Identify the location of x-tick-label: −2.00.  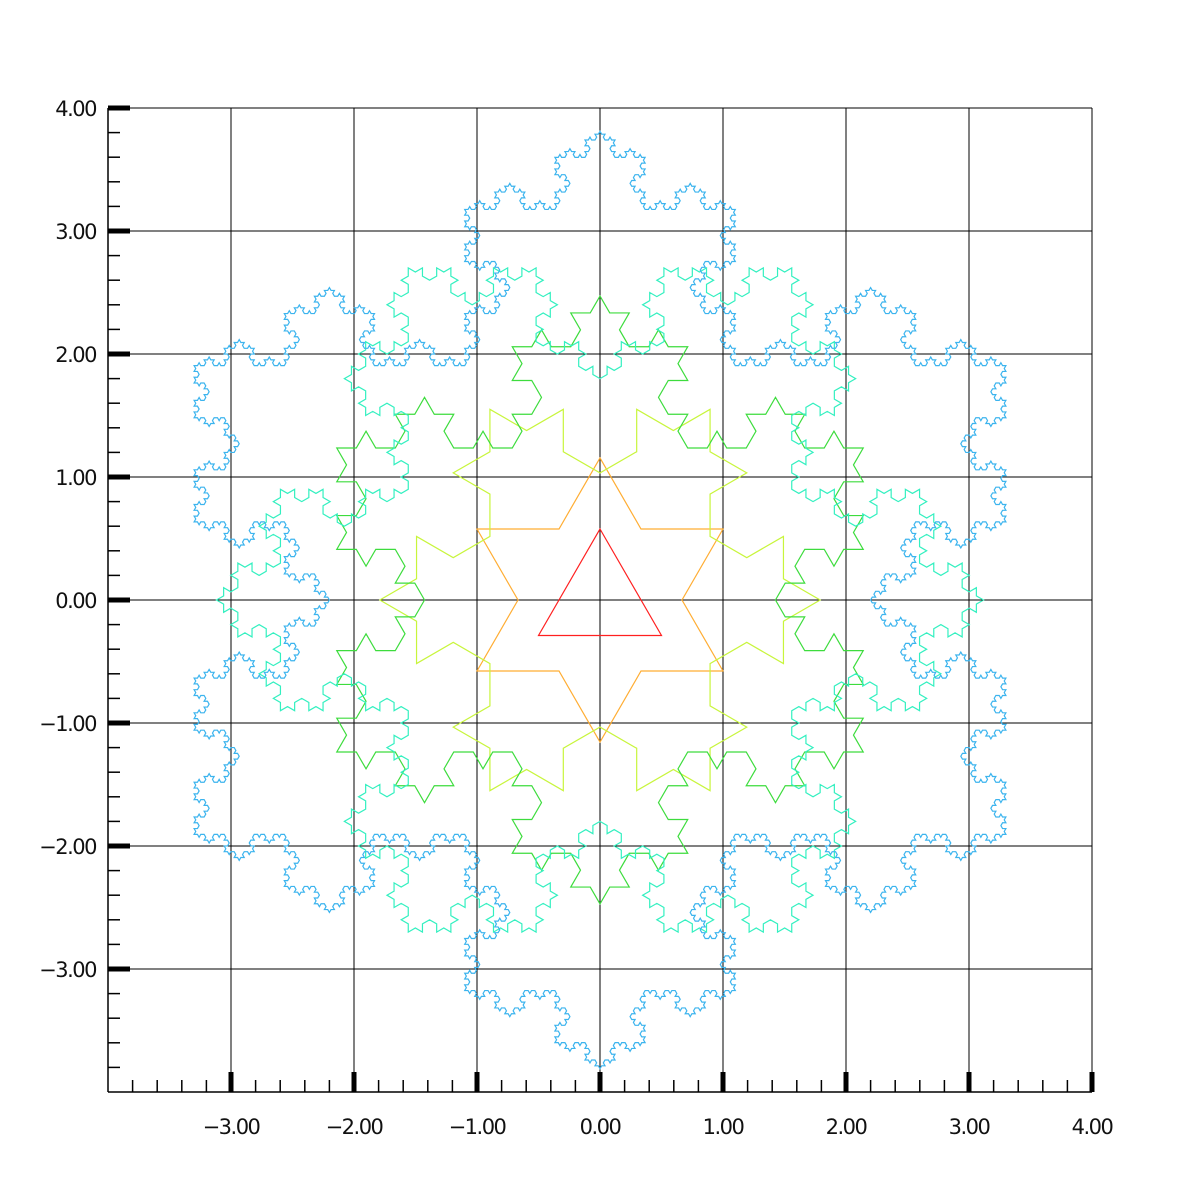
(354, 1127).